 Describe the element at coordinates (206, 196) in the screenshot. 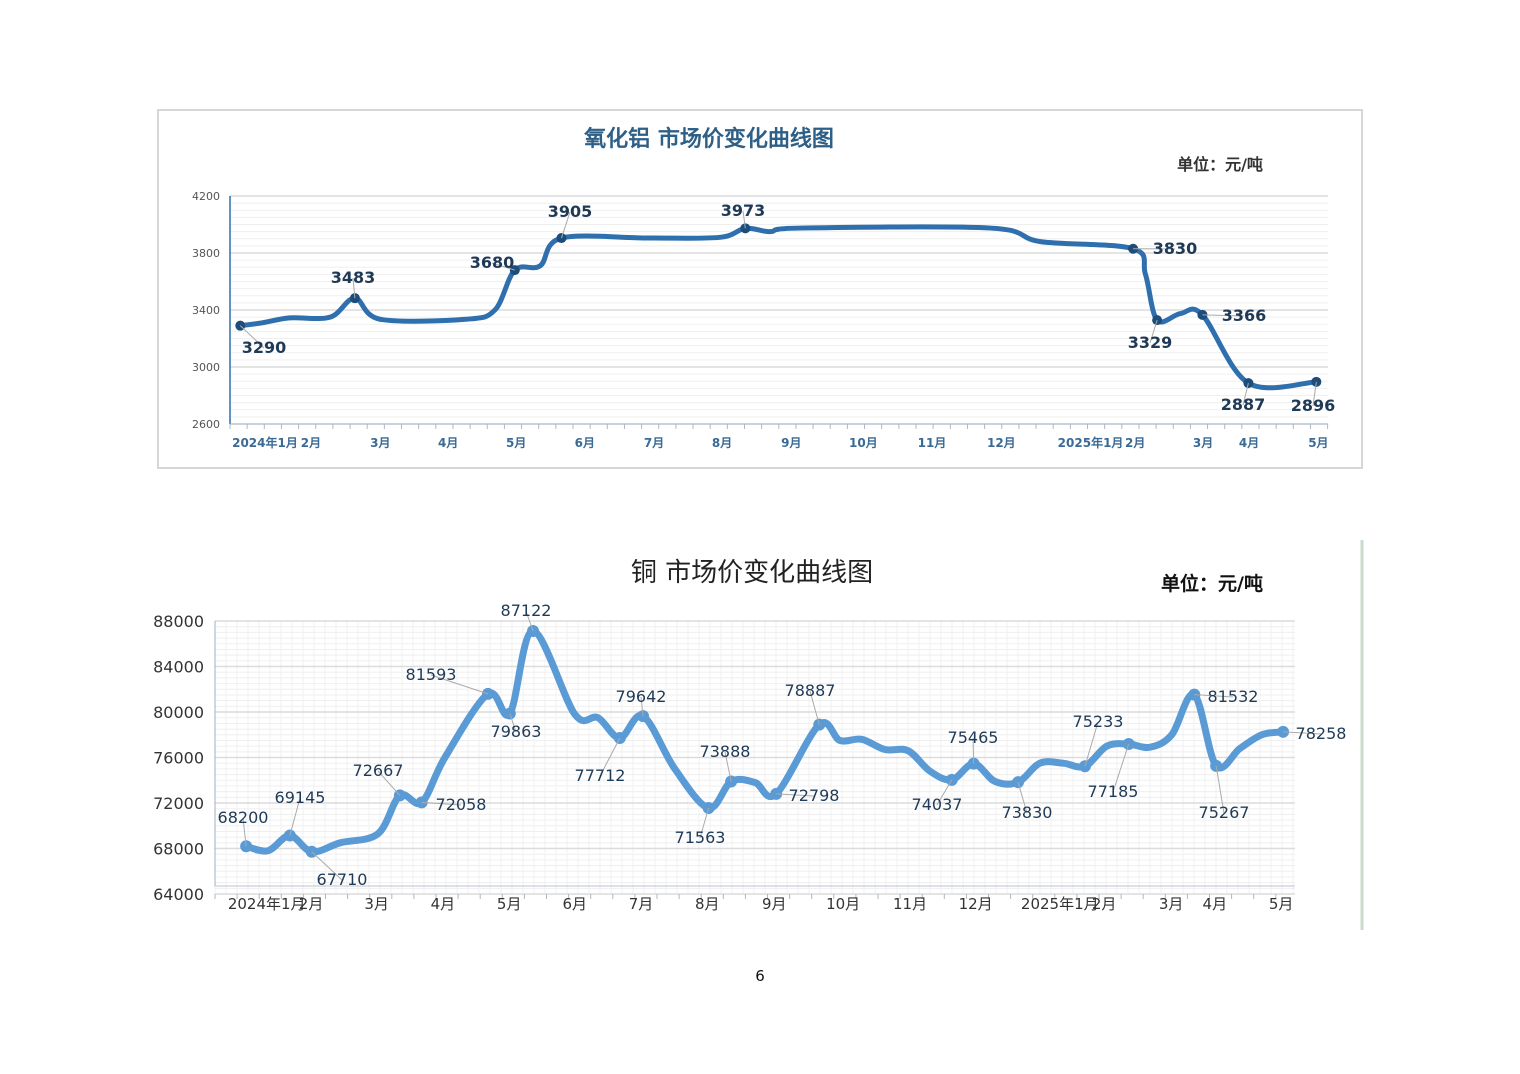

I see `y-tick-label: 4200` at that location.